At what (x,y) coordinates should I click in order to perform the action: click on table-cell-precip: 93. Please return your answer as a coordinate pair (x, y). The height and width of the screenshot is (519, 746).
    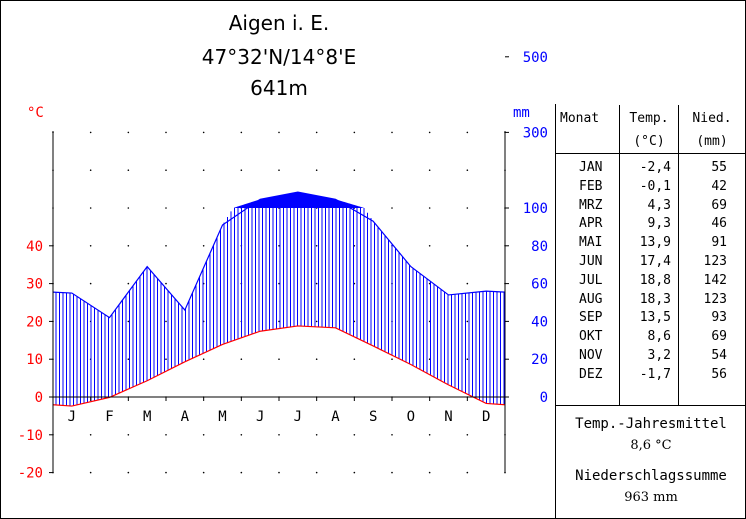
    Looking at the image, I should click on (719, 318).